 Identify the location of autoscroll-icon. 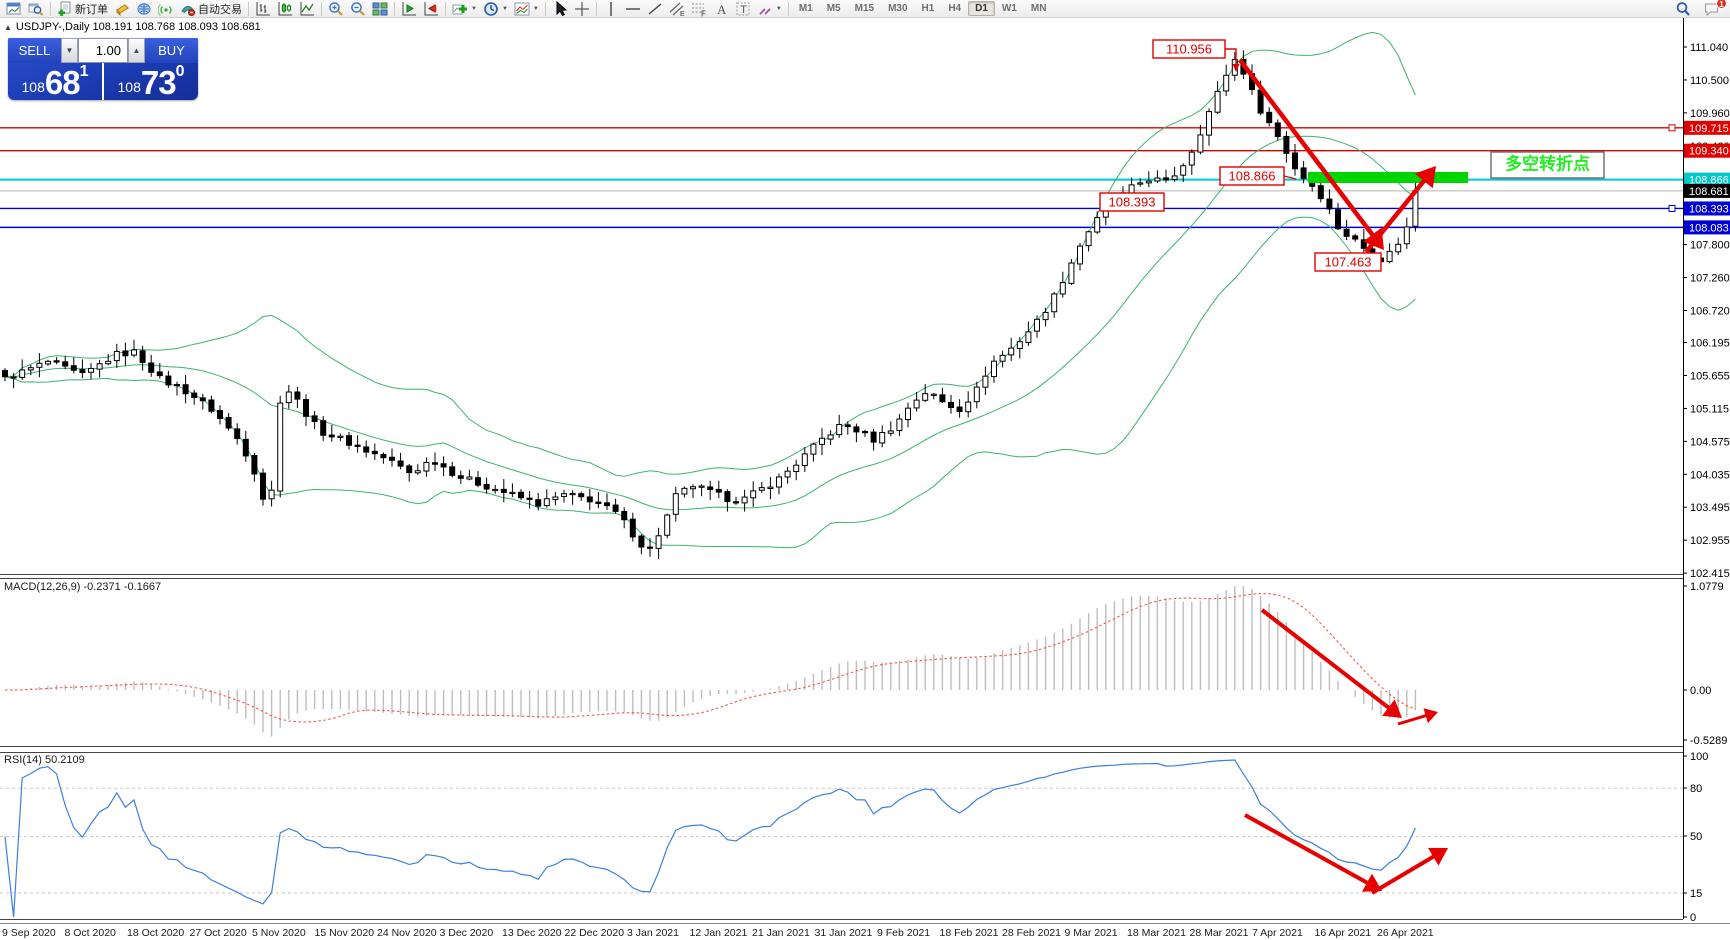
(409, 8).